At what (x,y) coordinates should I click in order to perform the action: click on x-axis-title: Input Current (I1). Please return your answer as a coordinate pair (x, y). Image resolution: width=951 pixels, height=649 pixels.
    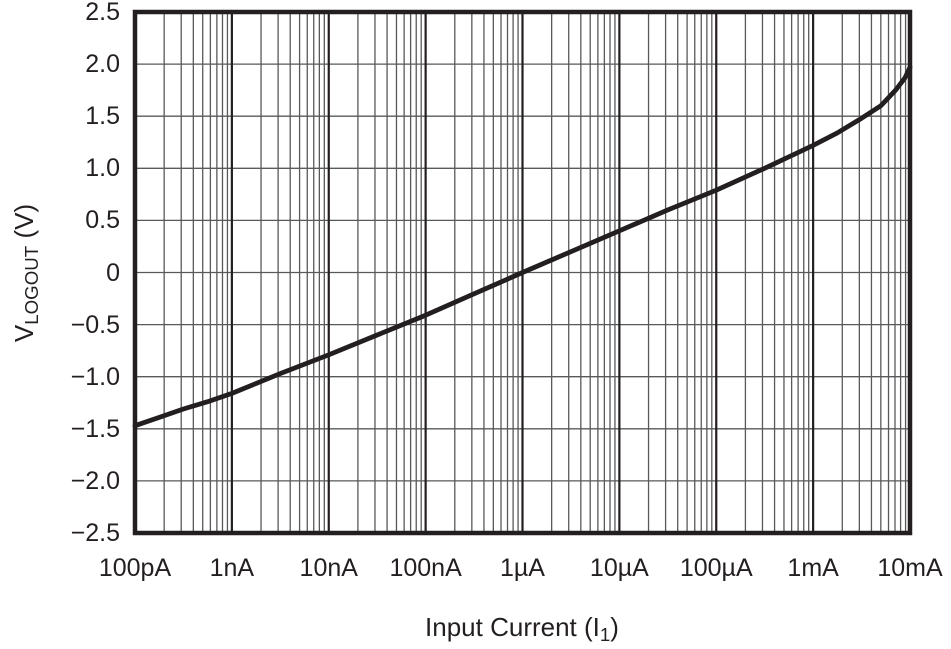
    Looking at the image, I should click on (522, 630).